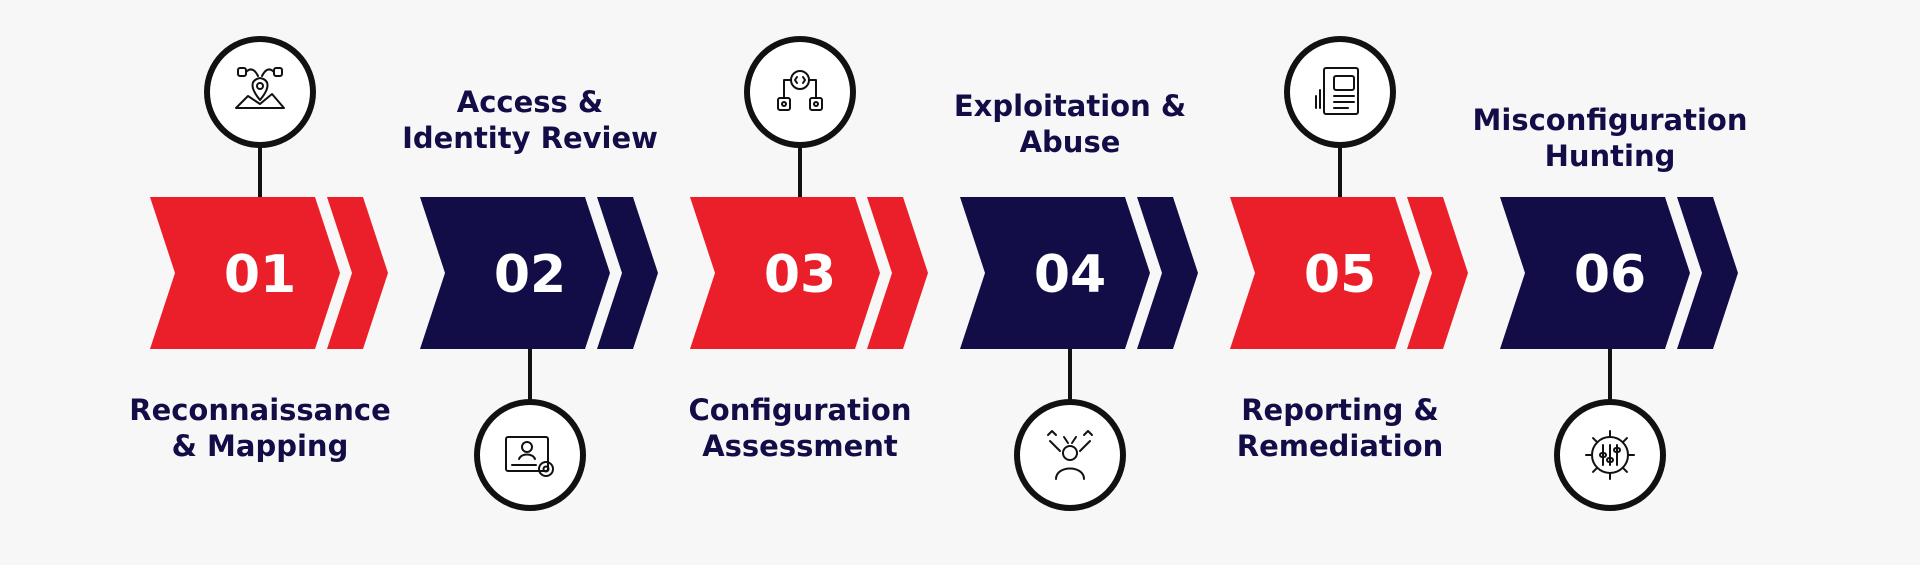  I want to click on step-04-title-line-1: Exploitation &, so click(1070, 106).